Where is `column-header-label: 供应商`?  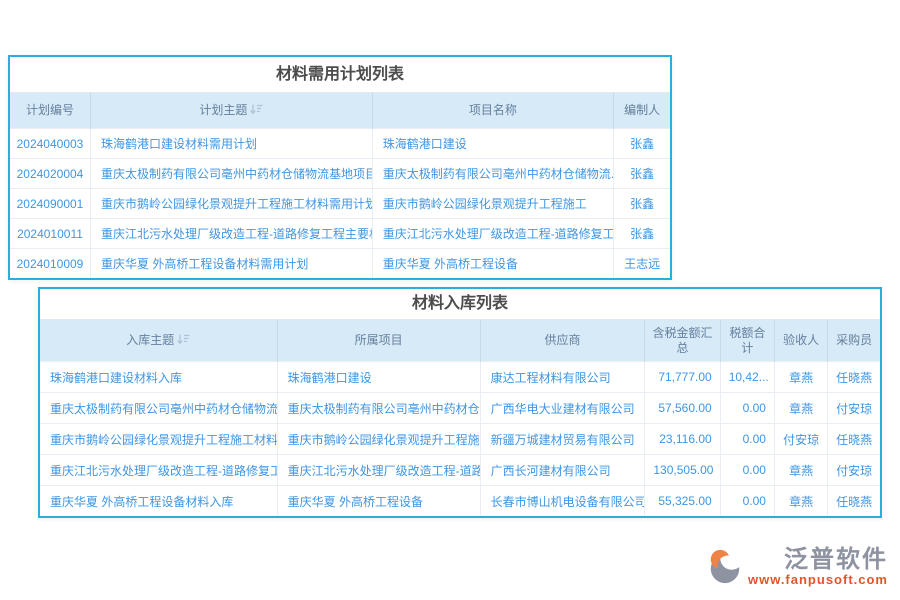
column-header-label: 供应商 is located at coordinates (562, 340).